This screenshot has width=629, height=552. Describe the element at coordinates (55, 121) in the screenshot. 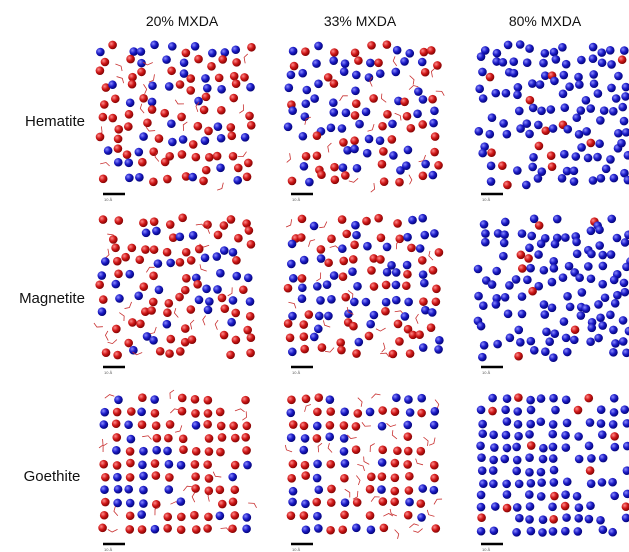

I see `row-label: Hematite` at that location.